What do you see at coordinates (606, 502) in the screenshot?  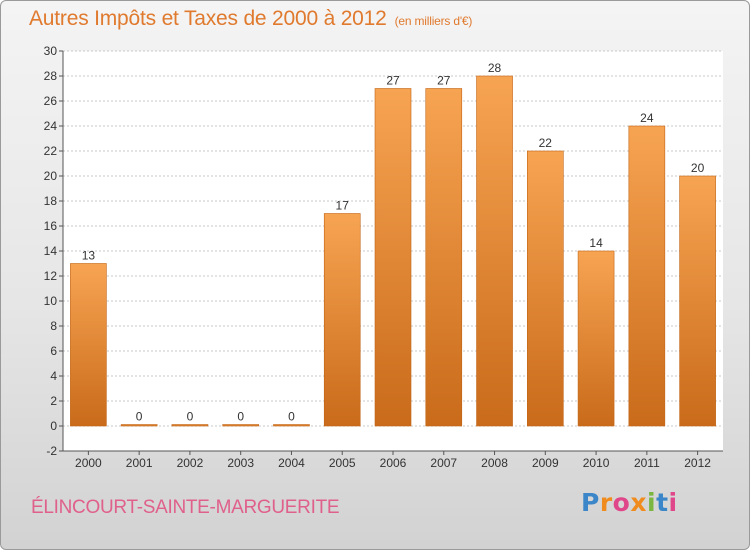 I see `logo-letter: r` at bounding box center [606, 502].